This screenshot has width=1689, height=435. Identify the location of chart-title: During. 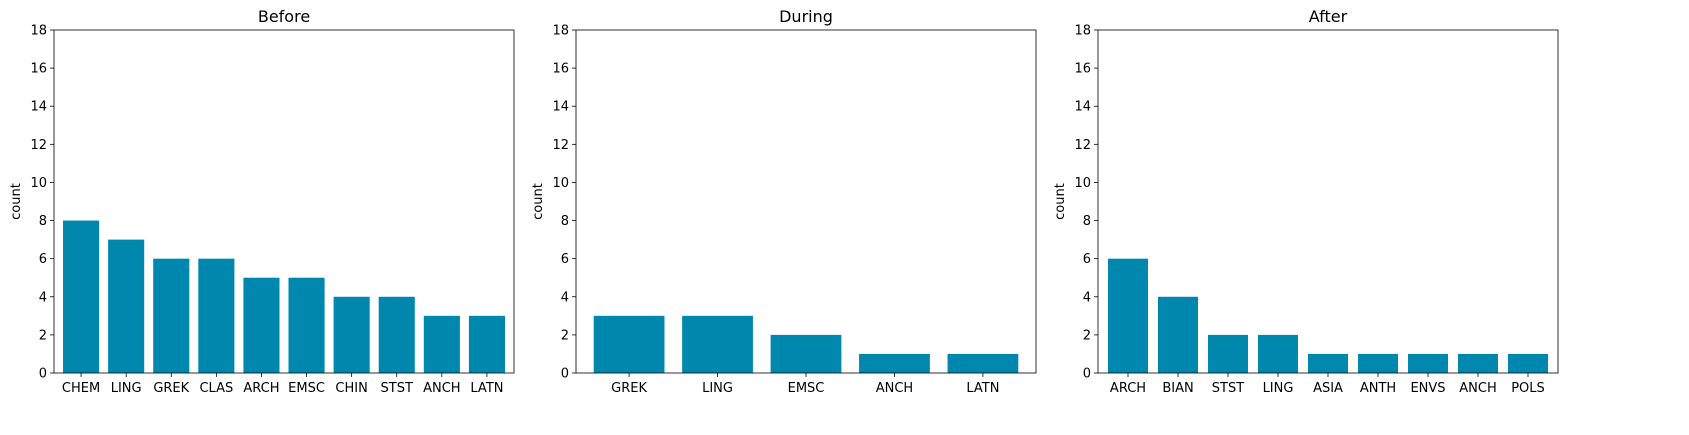
(806, 16).